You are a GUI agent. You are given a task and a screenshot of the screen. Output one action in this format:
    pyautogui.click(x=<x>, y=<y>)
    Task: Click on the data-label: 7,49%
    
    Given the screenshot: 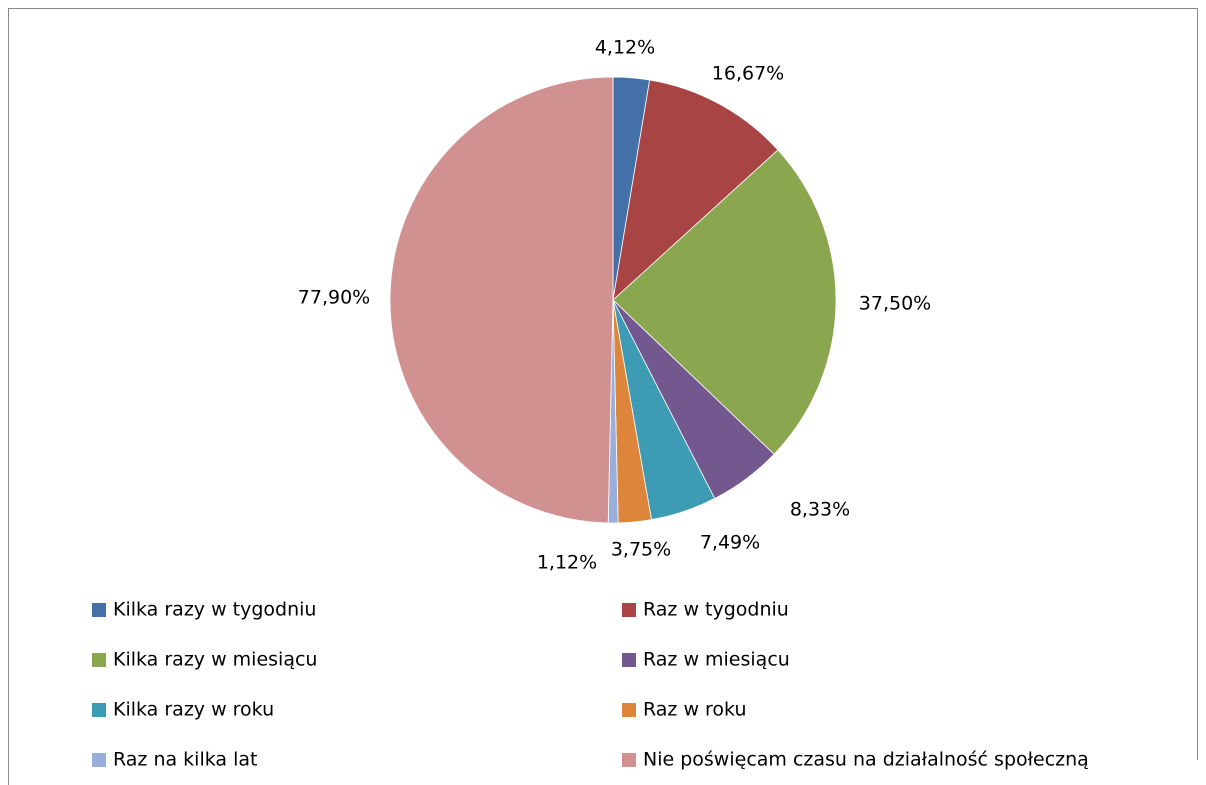 What is the action you would take?
    pyautogui.click(x=730, y=543)
    